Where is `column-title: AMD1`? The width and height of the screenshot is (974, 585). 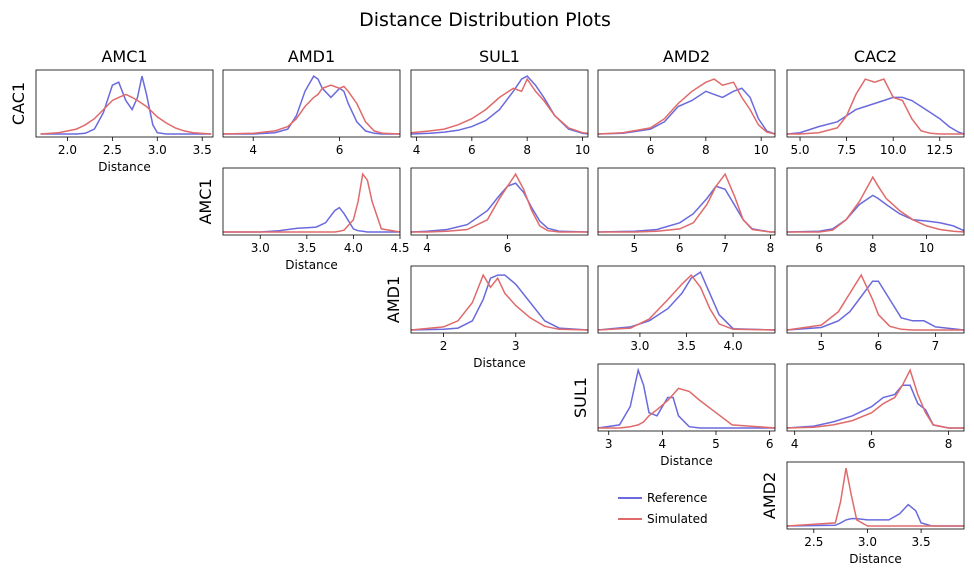 column-title: AMD1 is located at coordinates (311, 56).